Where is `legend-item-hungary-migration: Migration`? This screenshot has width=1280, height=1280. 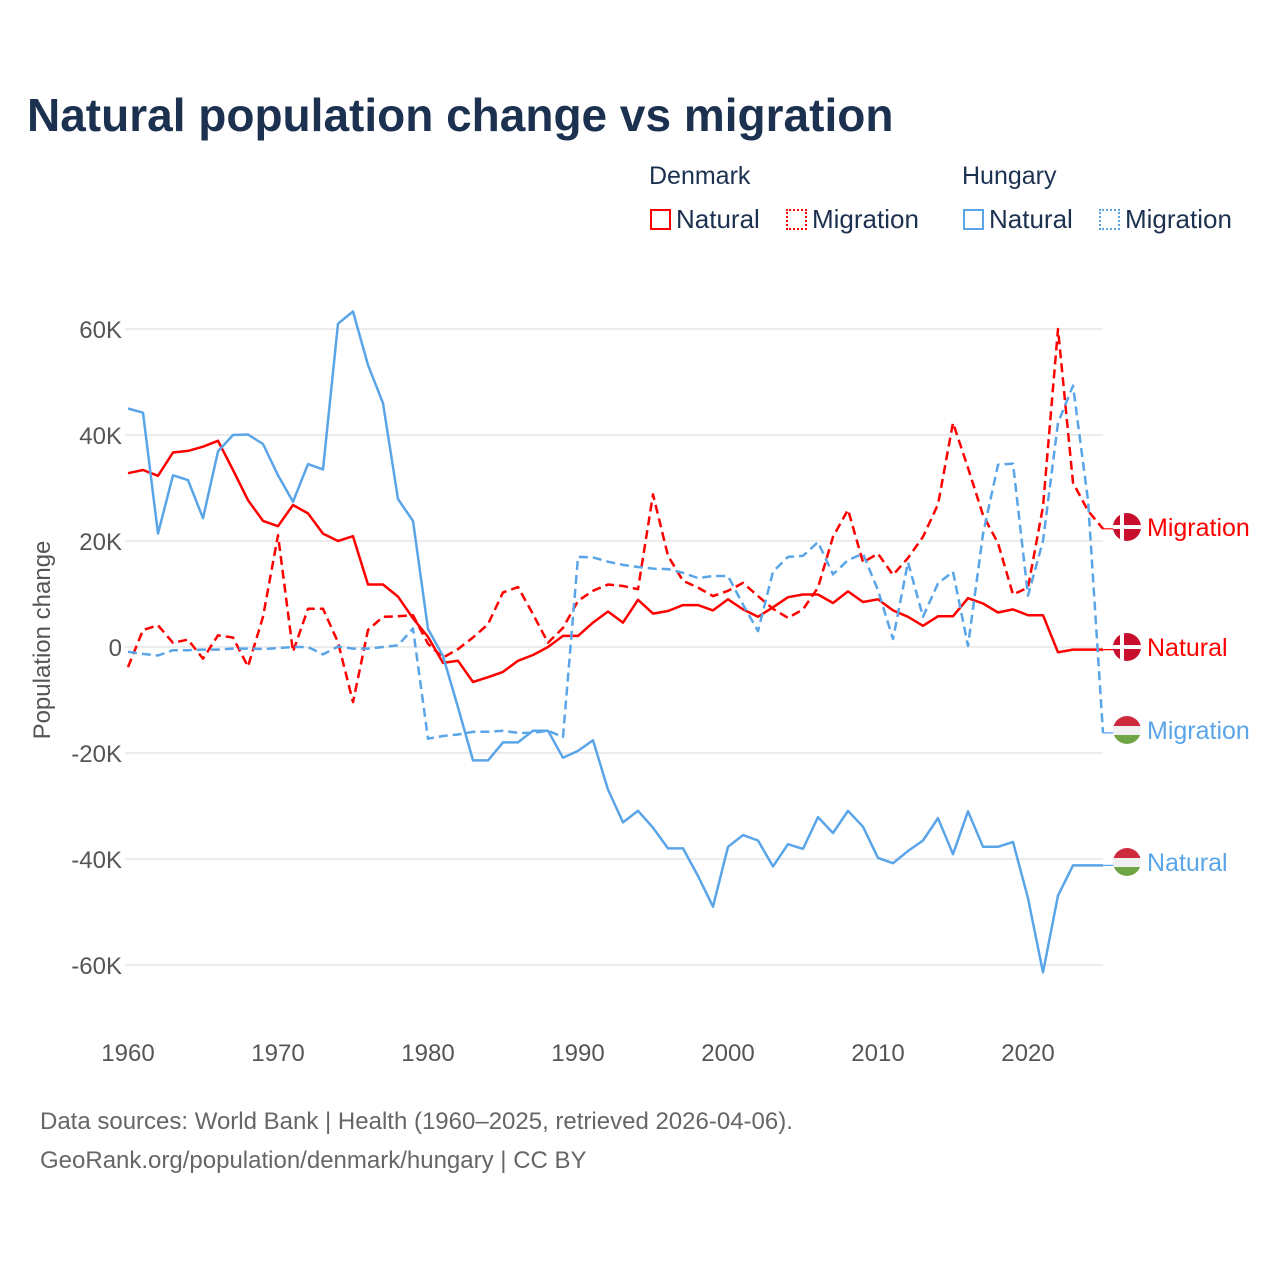
legend-item-hungary-migration: Migration is located at coordinates (1165, 219).